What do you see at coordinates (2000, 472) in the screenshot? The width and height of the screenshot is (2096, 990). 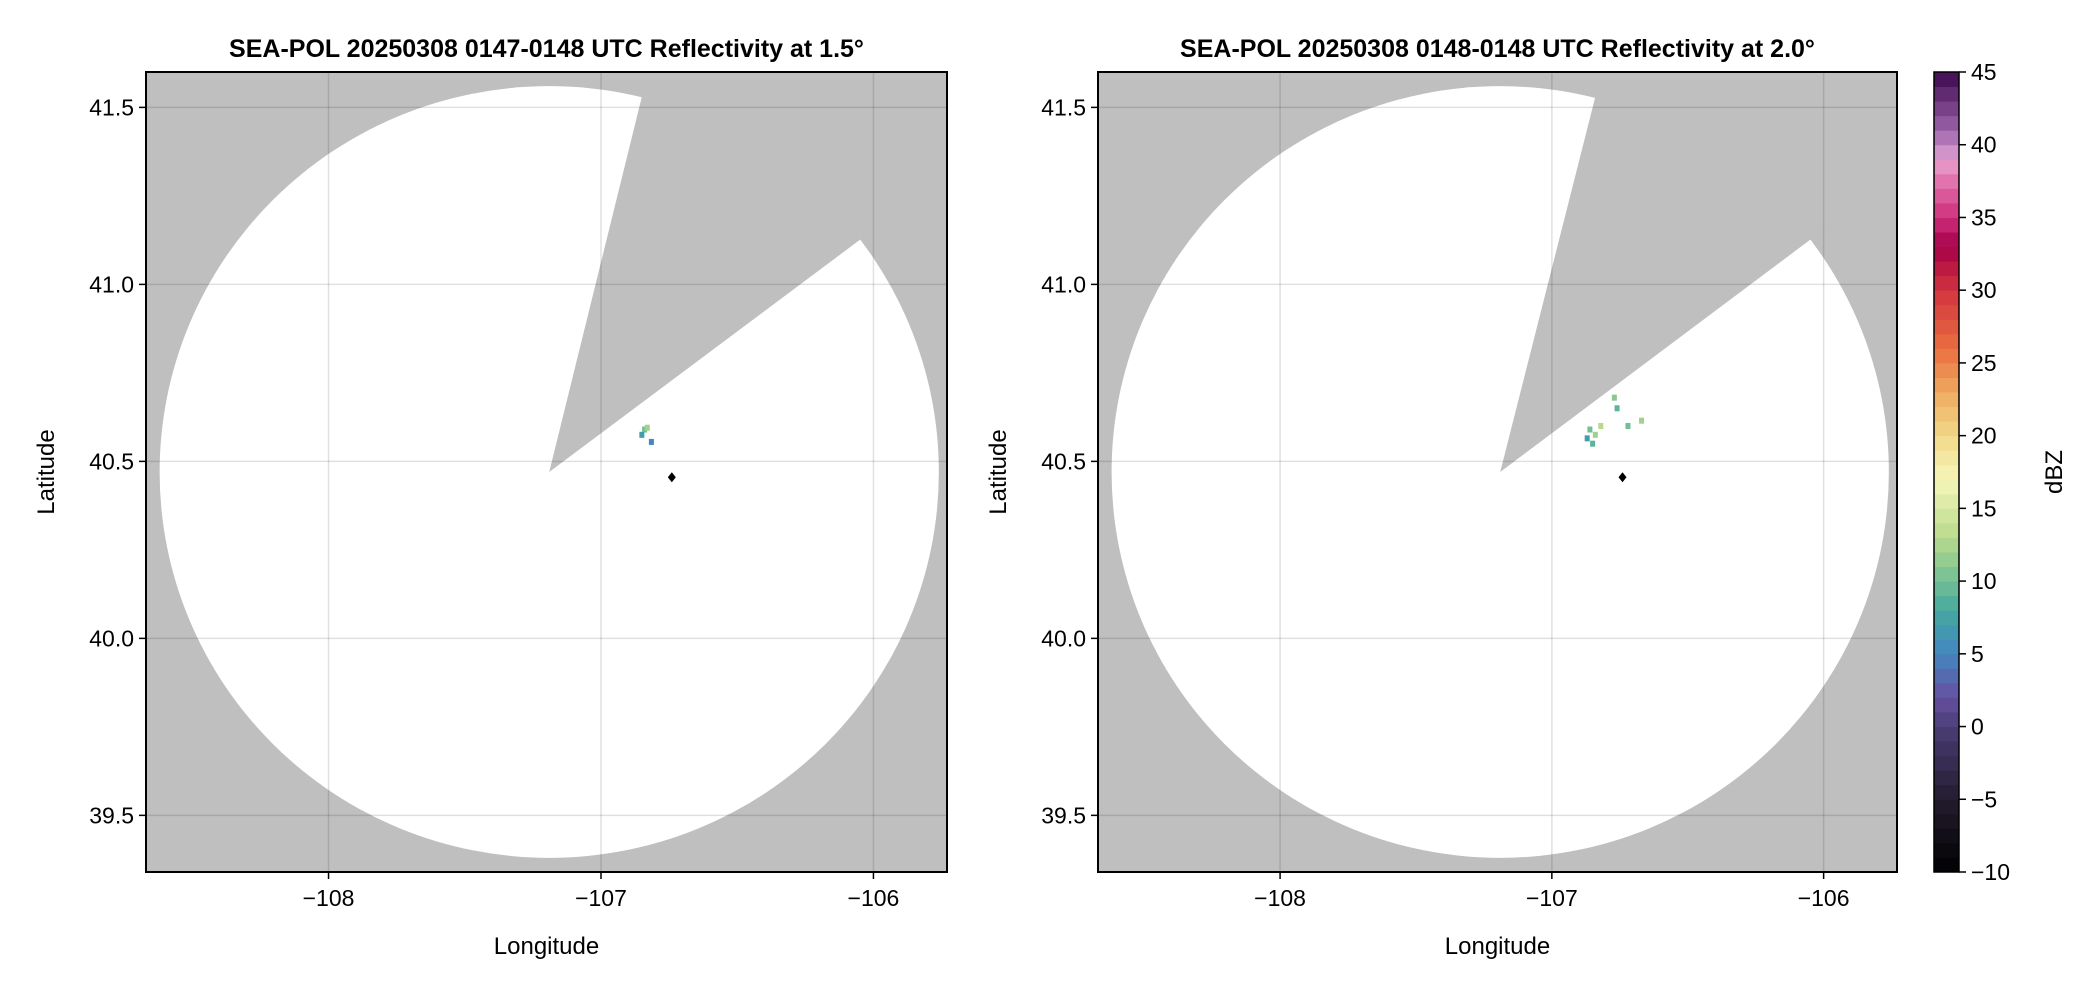 I see `colorbar: −10 −5 0 5 10 15 20 25 30 35 40 45 dBZ` at bounding box center [2000, 472].